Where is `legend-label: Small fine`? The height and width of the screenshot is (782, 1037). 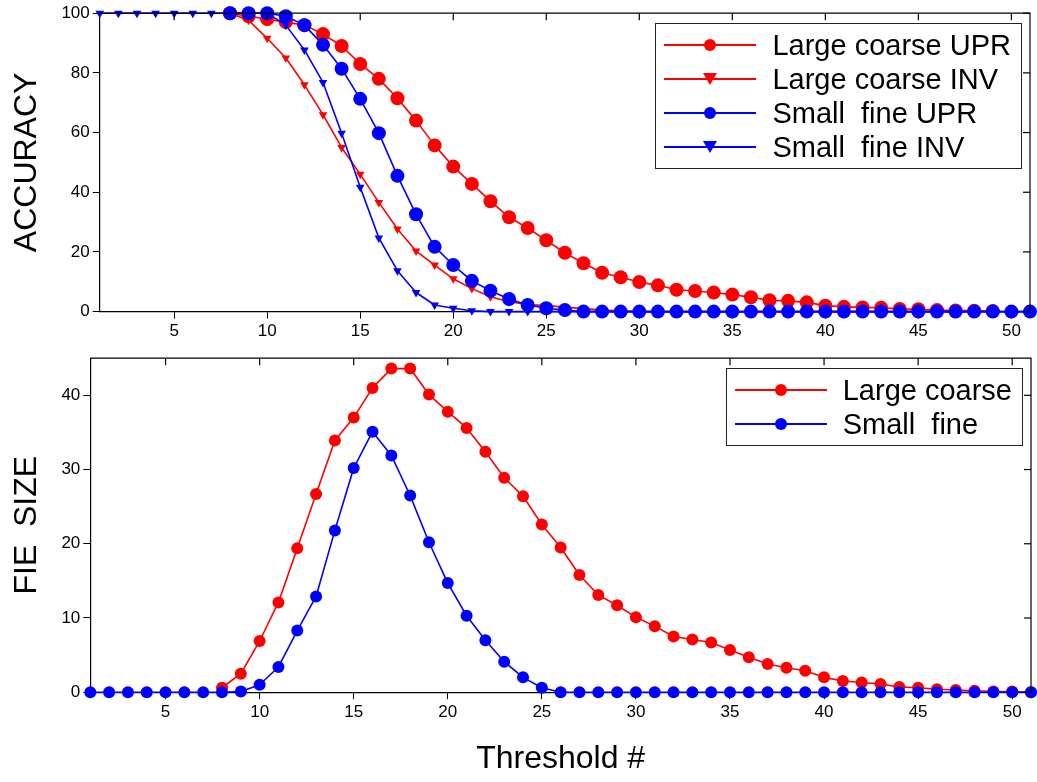
legend-label: Small fine is located at coordinates (910, 424).